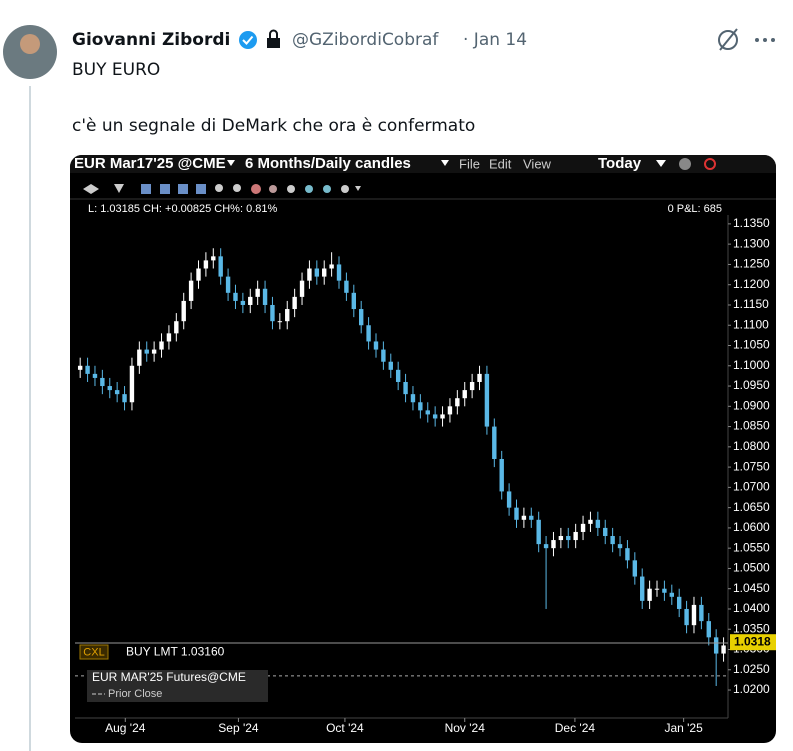 This screenshot has height=751, width=793. Describe the element at coordinates (751, 568) in the screenshot. I see `y-tick-label: 1.0500` at that location.